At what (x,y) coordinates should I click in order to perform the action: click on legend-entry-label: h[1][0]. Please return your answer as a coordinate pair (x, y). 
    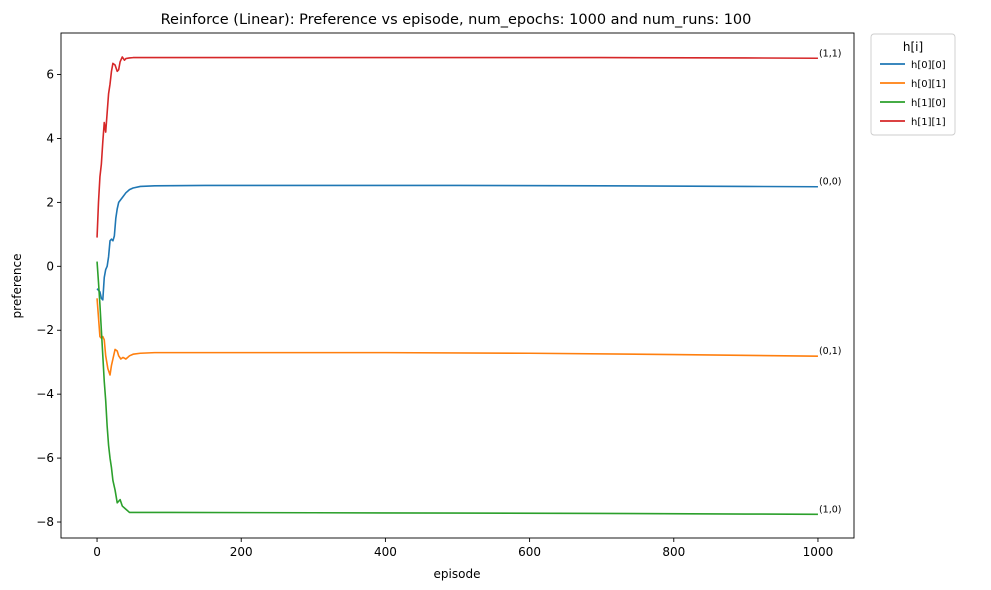
    Looking at the image, I should click on (928, 103).